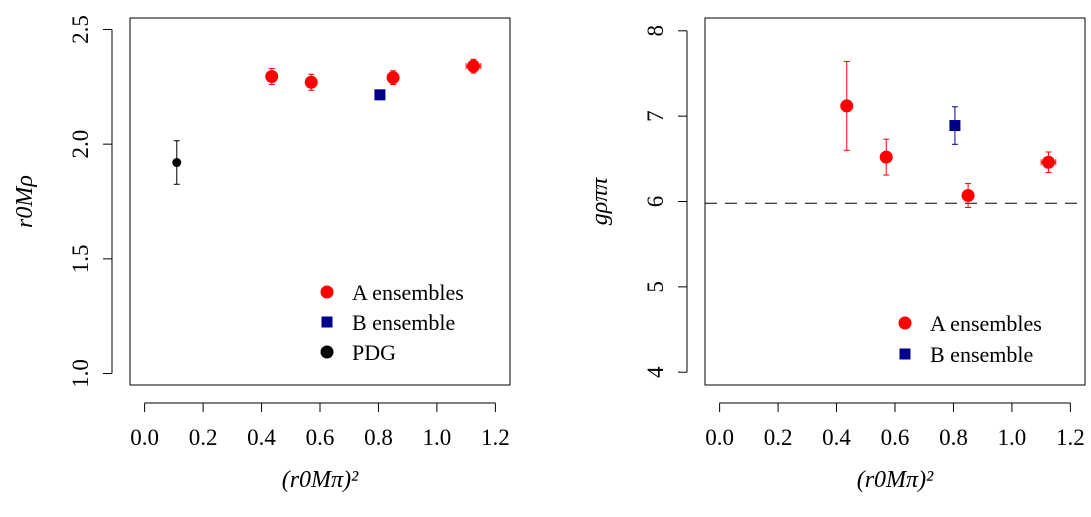  I want to click on p1-y-tick-label: 4, so click(655, 372).